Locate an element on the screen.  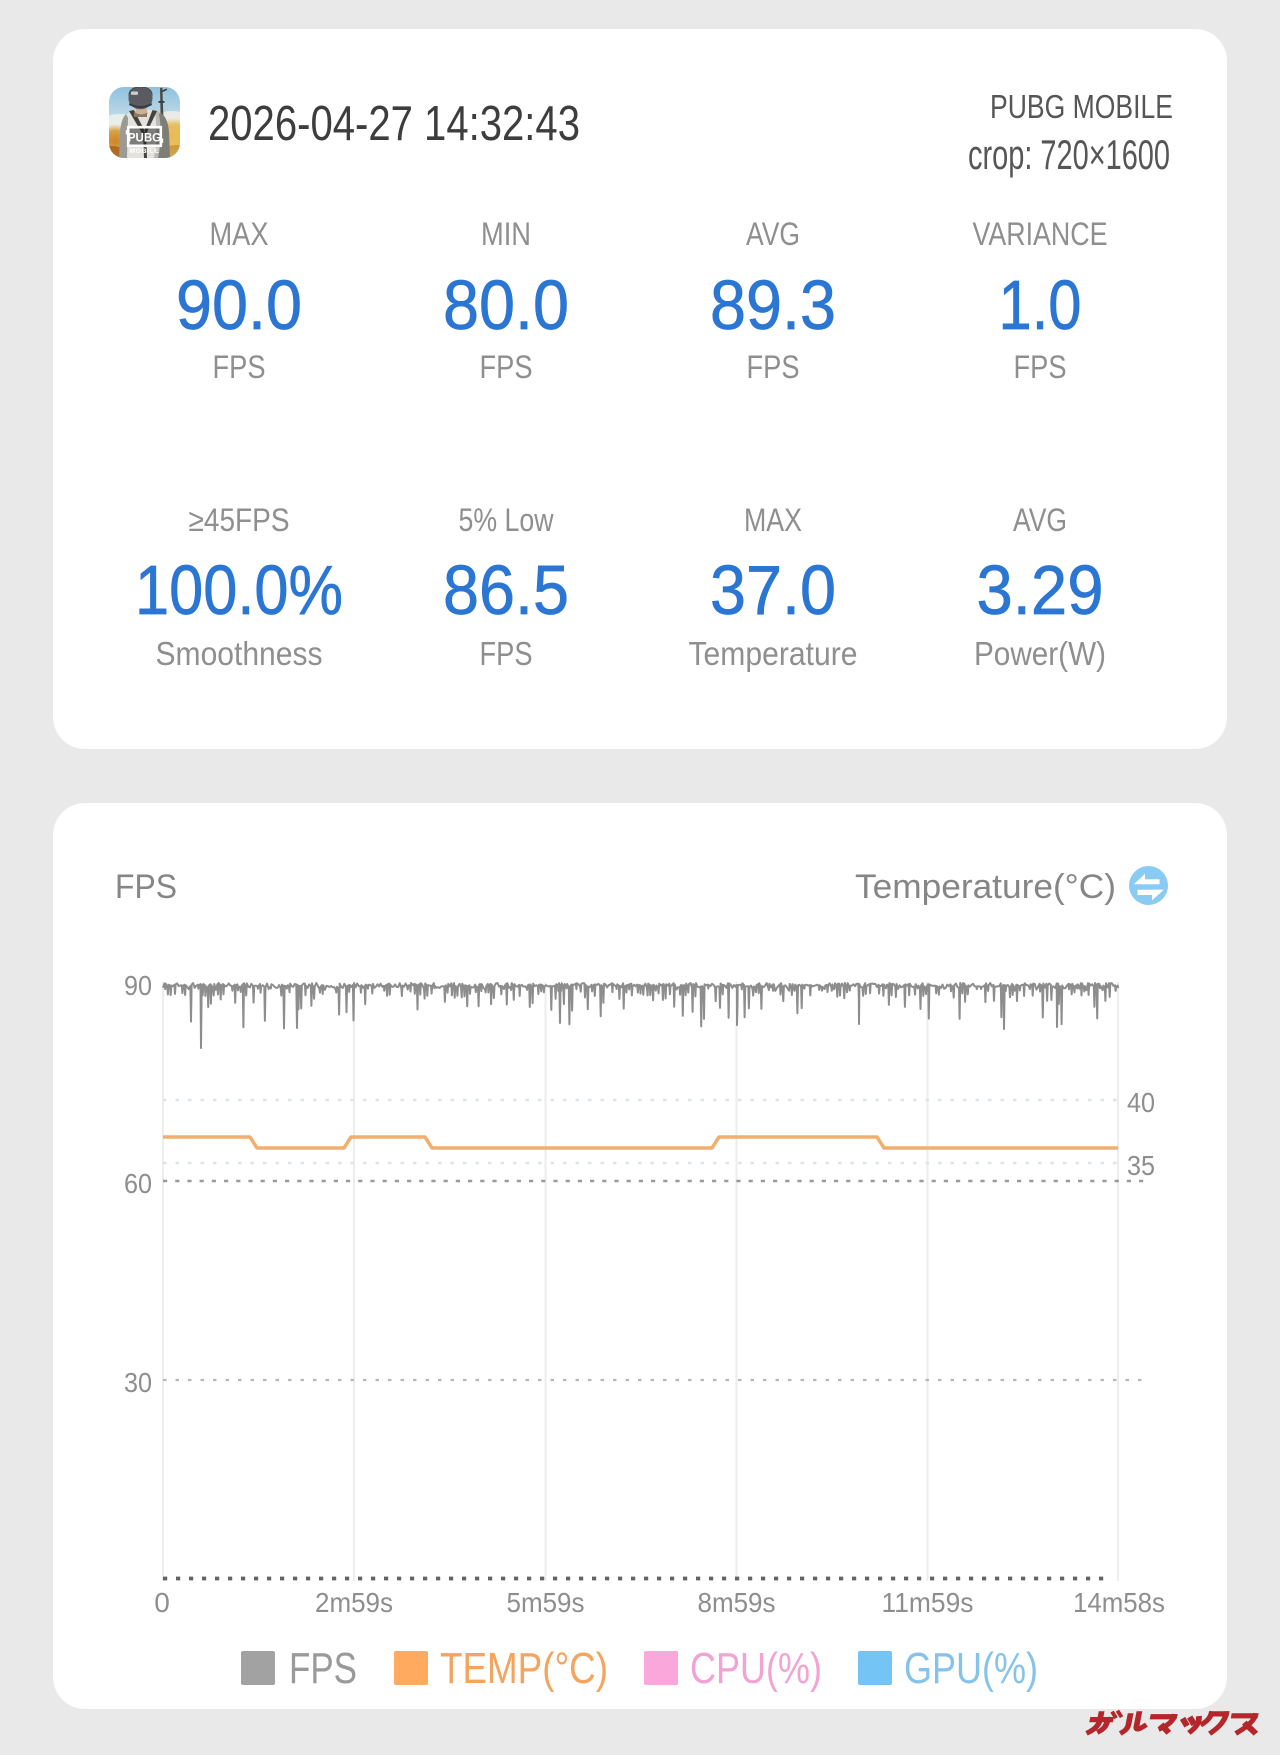
svg-text: 1.0 is located at coordinates (1040, 305).